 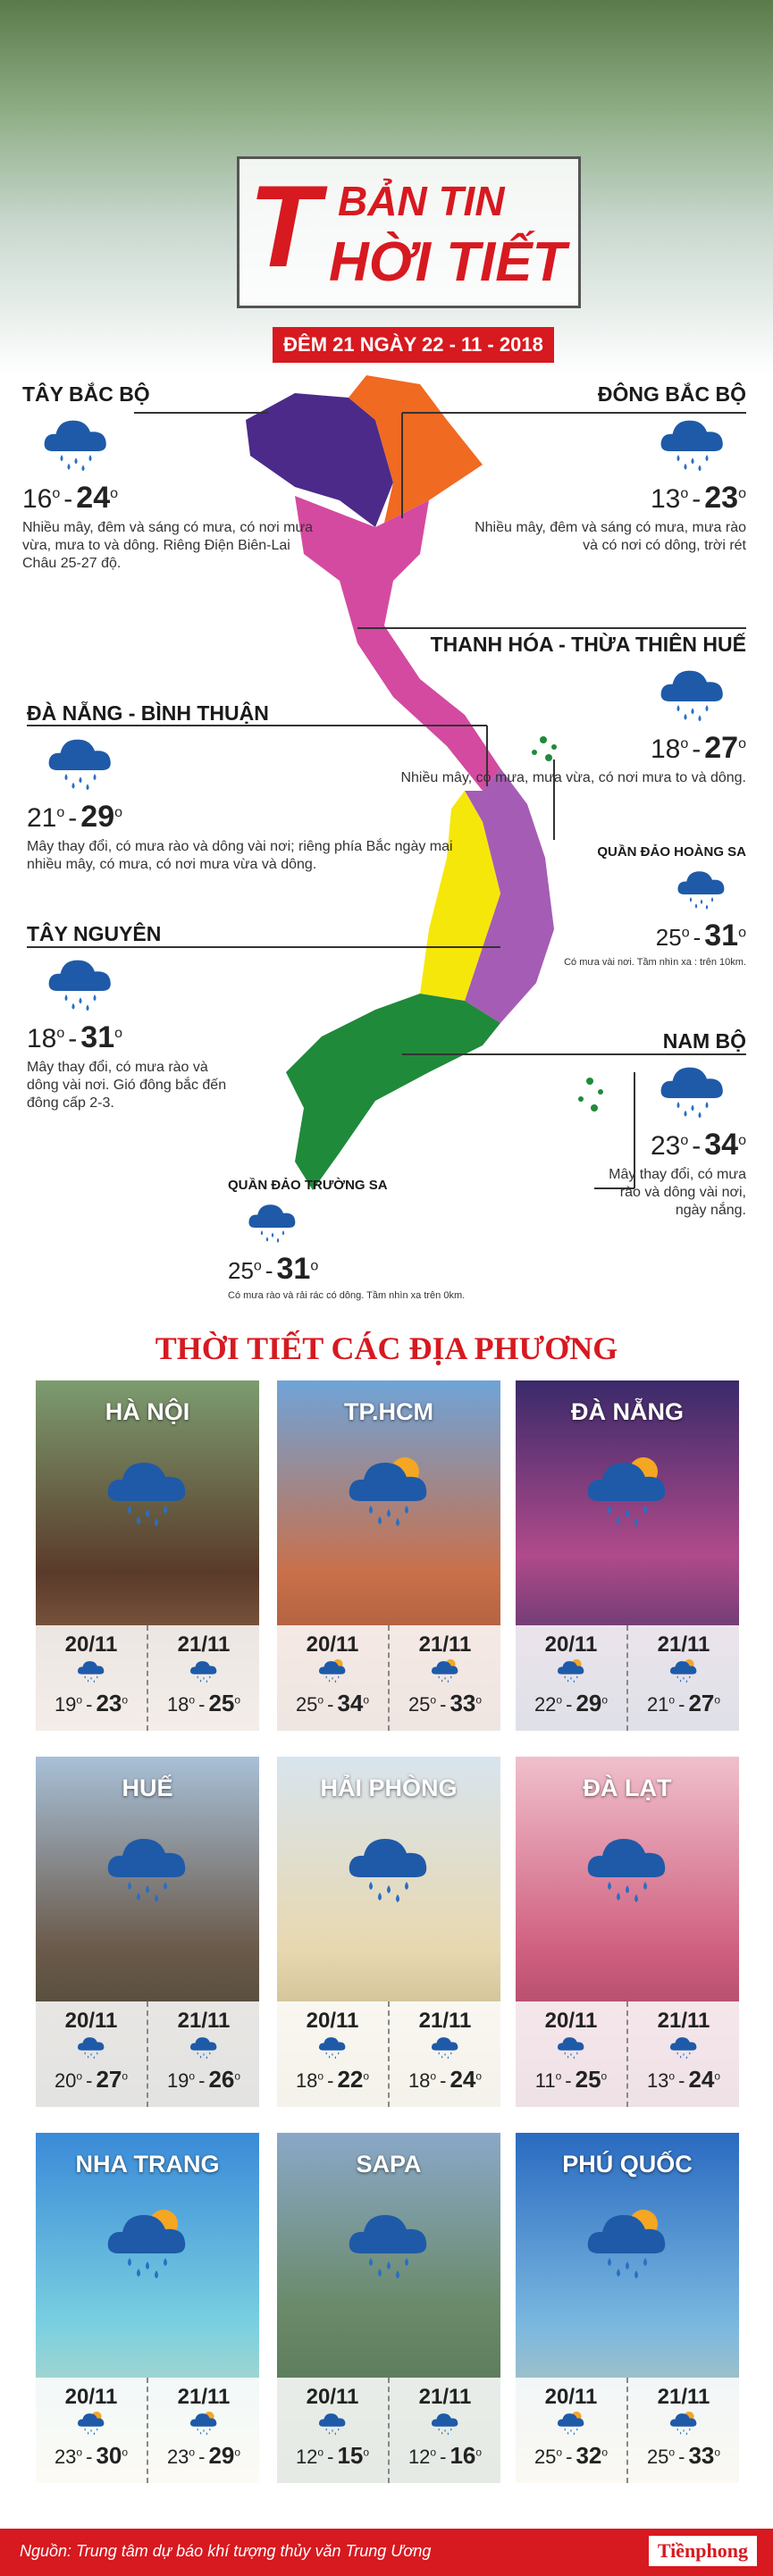 What do you see at coordinates (147, 2054) in the screenshot?
I see `forecast-panel: 20/11 20o -27o 21/11 19o -26o` at bounding box center [147, 2054].